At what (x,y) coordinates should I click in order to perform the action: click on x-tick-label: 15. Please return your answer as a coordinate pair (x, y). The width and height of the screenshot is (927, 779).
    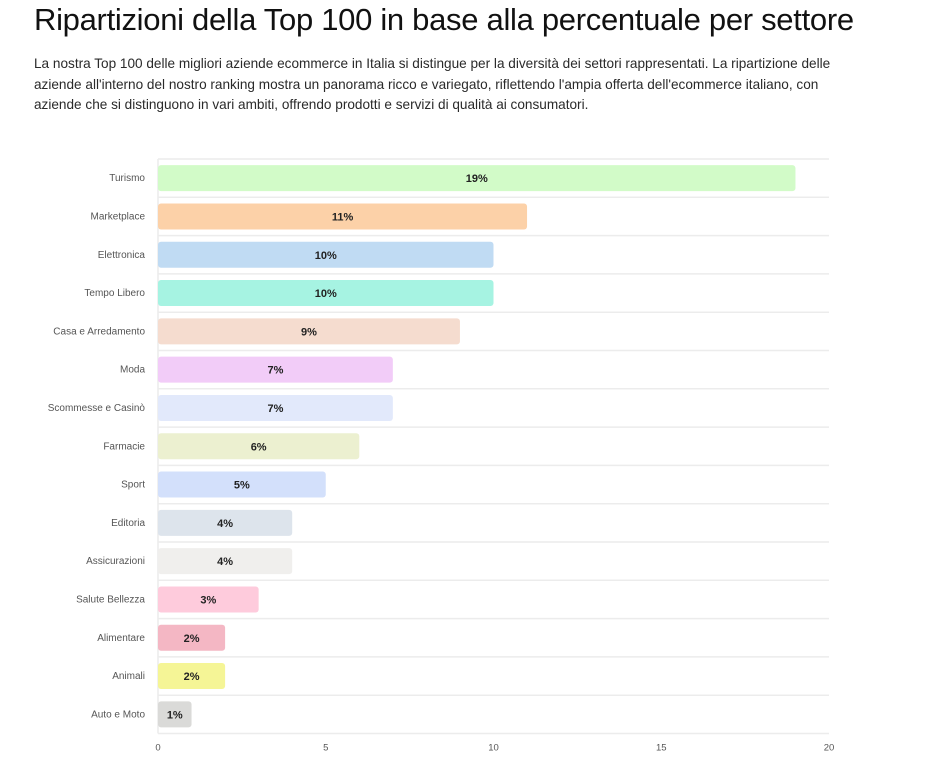
    Looking at the image, I should click on (661, 748).